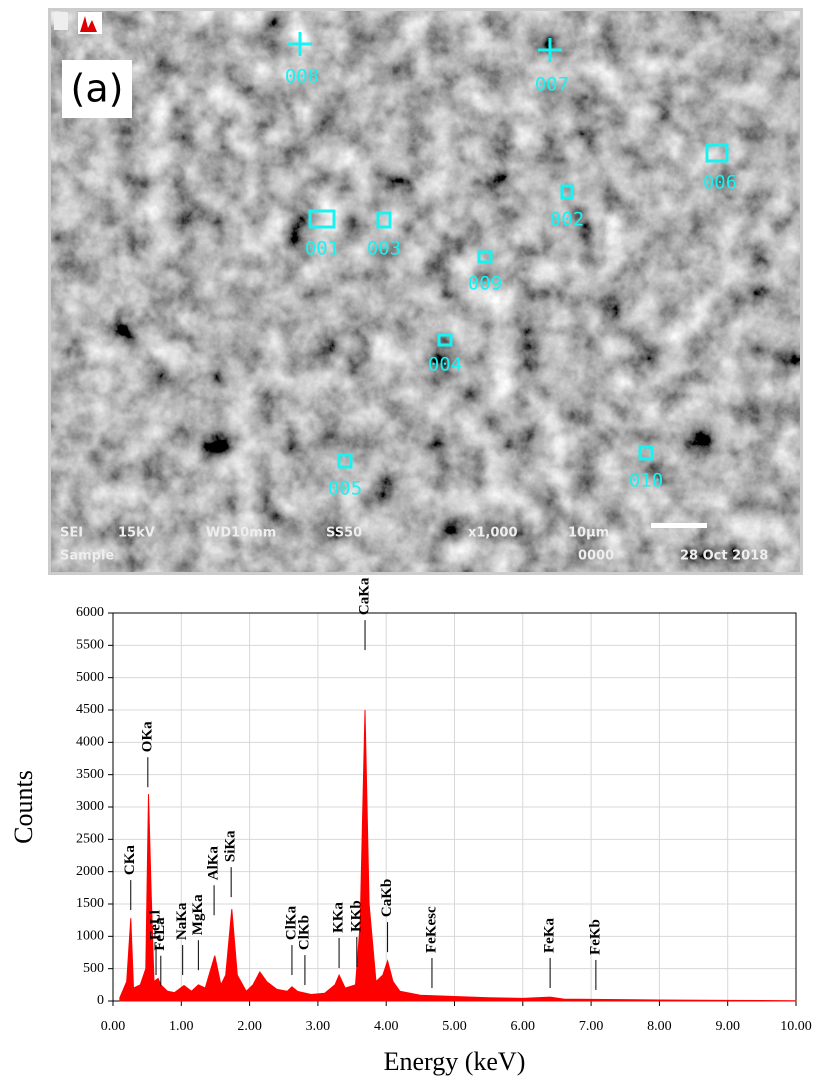 This screenshot has width=829, height=1090. What do you see at coordinates (727, 1026) in the screenshot?
I see `x-tick-label: 9.00` at bounding box center [727, 1026].